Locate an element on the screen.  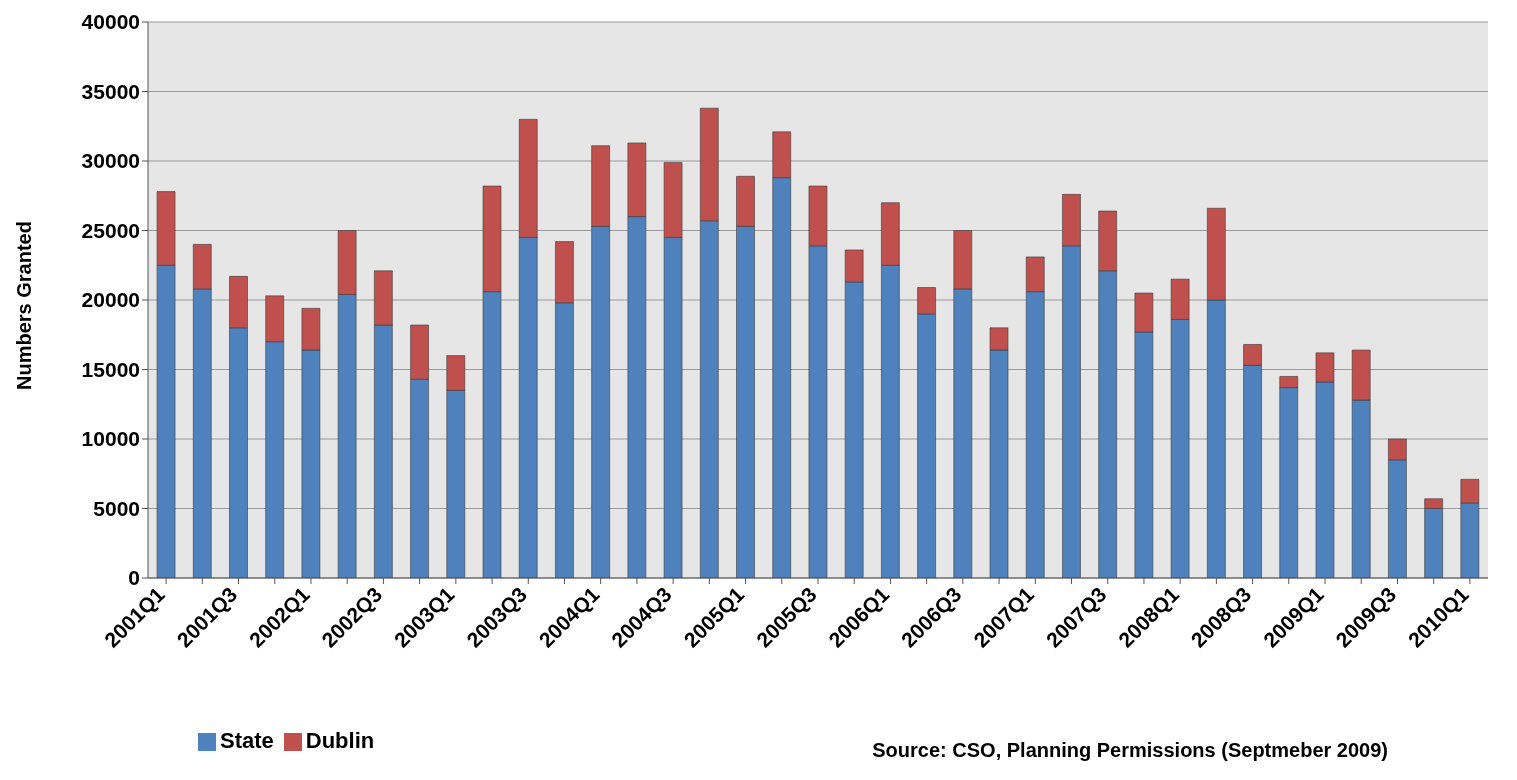
y-tick-label: 10000 is located at coordinates (110, 439).